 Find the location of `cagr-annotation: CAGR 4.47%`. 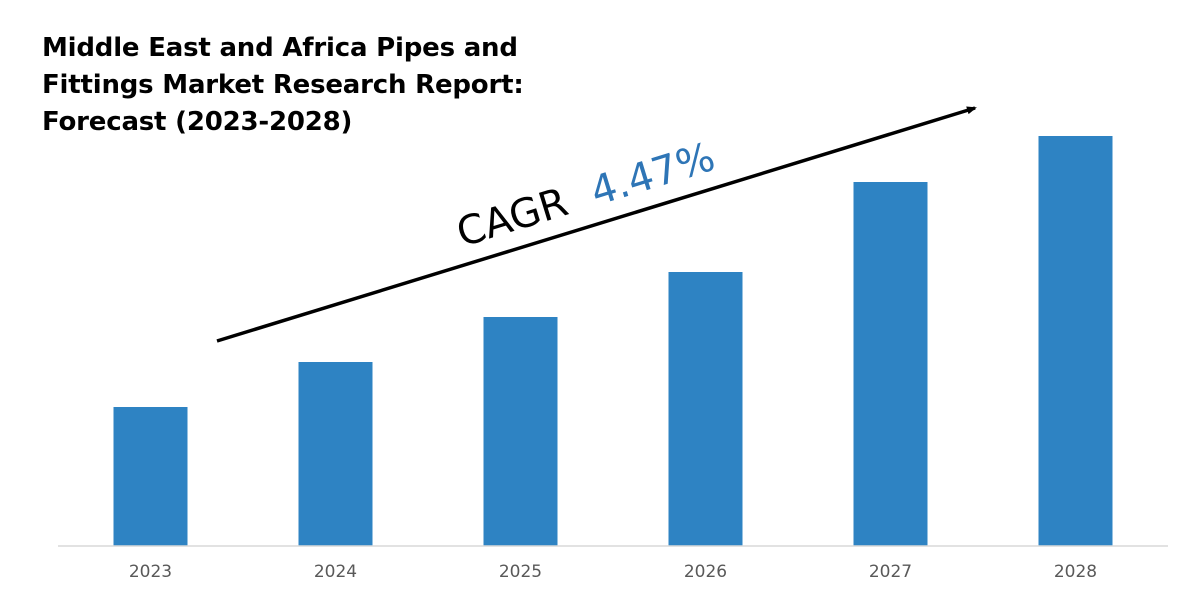

cagr-annotation: CAGR 4.47% is located at coordinates (585, 195).